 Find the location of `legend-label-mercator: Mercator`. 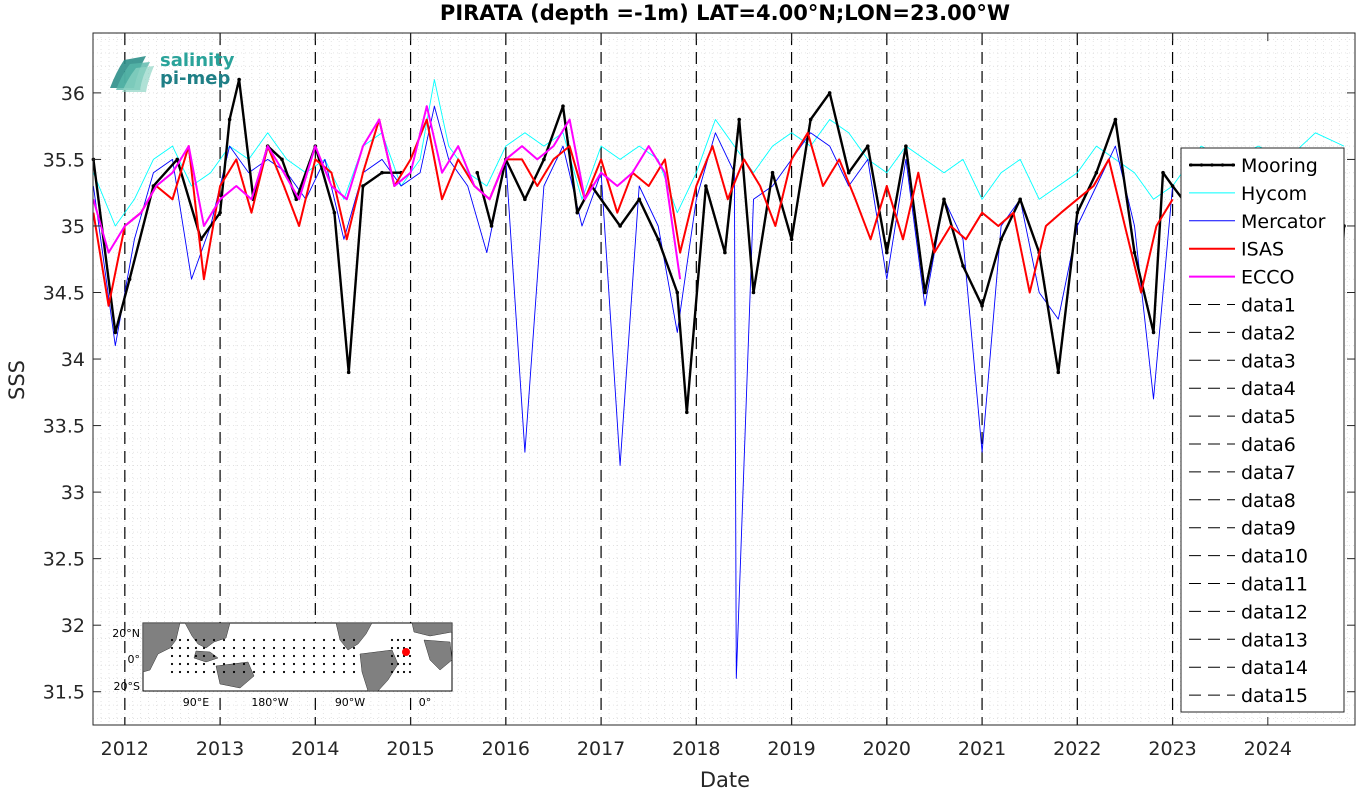

legend-label-mercator: Mercator is located at coordinates (1283, 222).